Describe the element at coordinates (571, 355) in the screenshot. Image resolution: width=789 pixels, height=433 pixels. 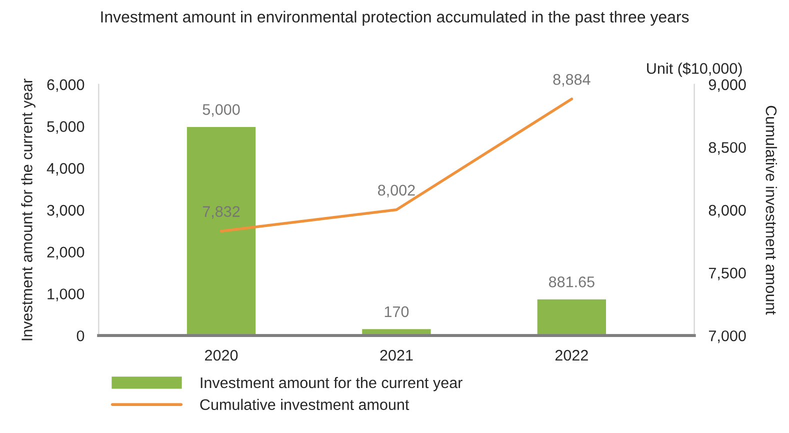
I see `x-tick-label: 2022` at that location.